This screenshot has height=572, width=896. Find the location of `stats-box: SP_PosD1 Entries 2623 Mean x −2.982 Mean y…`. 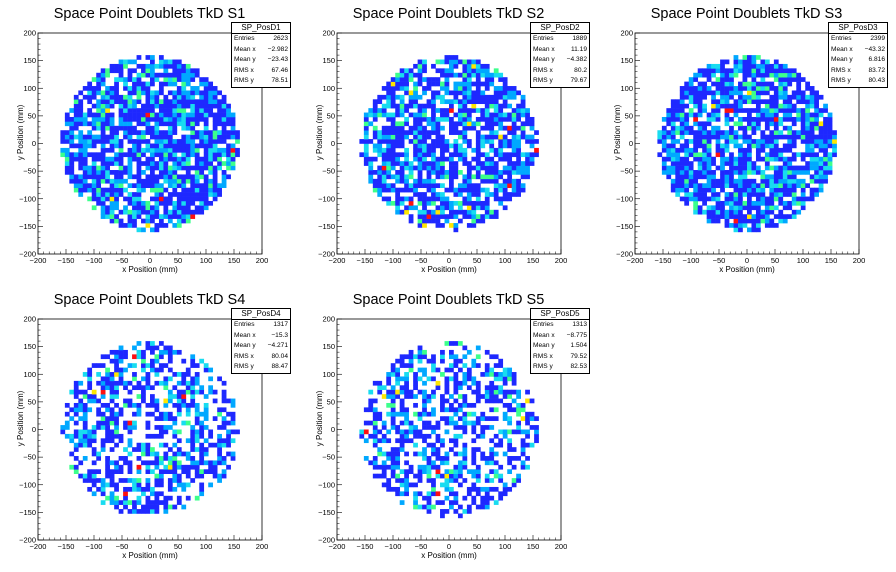

stats-box: SP_PosD1 Entries 2623 Mean x −2.982 Mean y… is located at coordinates (261, 55).